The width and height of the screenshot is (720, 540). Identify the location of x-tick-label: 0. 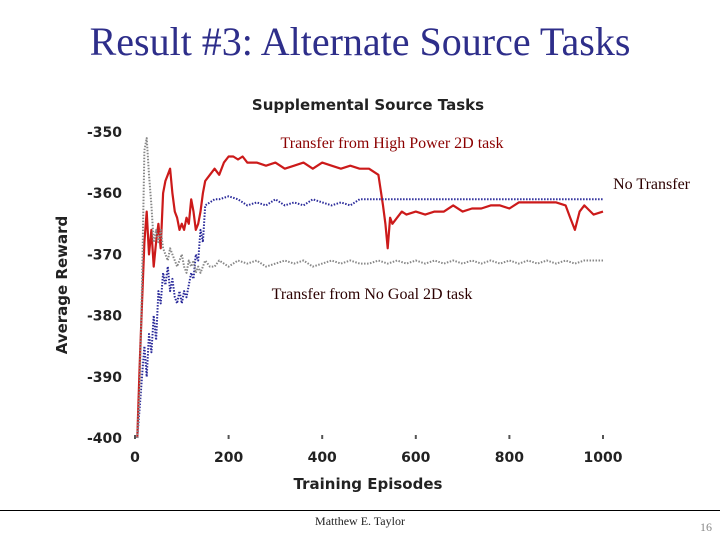
(135, 458).